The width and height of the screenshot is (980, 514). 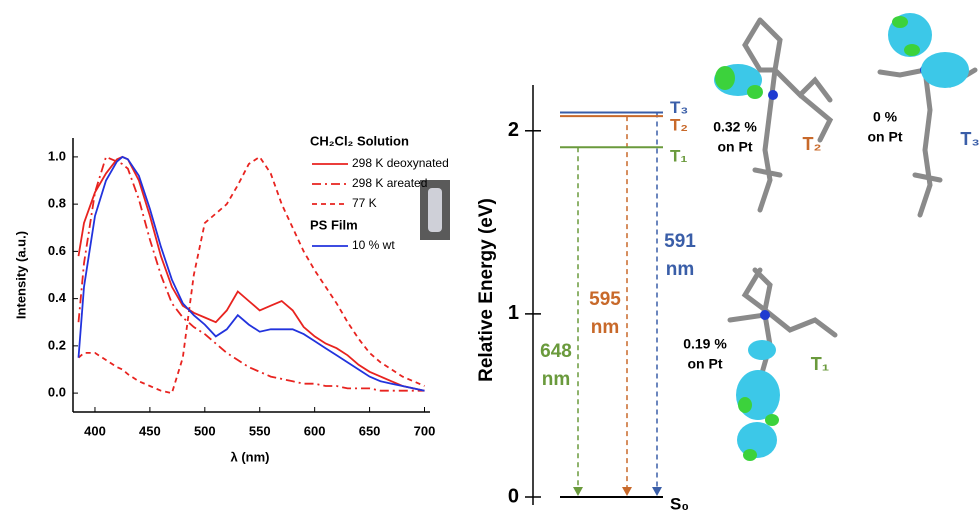 I want to click on orbital-state: T₃, so click(x=969, y=139).